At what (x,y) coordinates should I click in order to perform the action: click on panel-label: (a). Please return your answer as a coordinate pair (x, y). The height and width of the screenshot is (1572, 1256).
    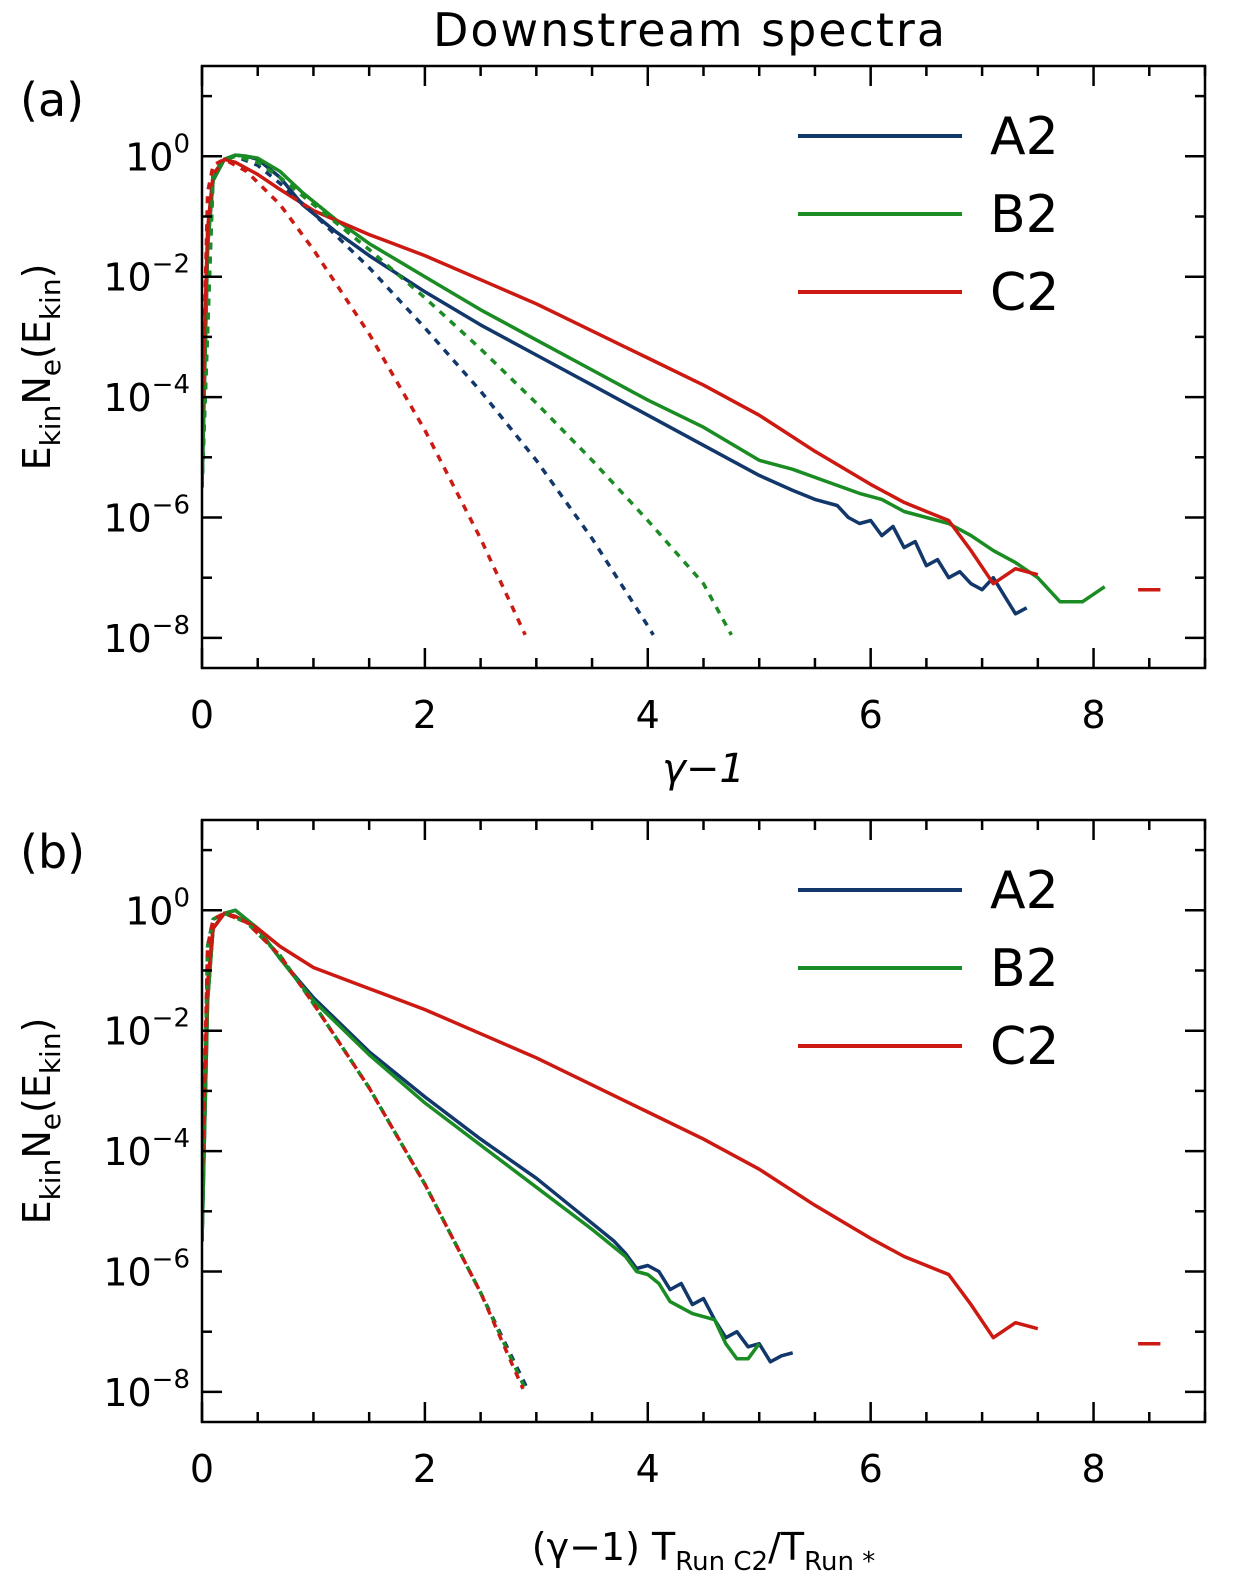
    Looking at the image, I should click on (52, 100).